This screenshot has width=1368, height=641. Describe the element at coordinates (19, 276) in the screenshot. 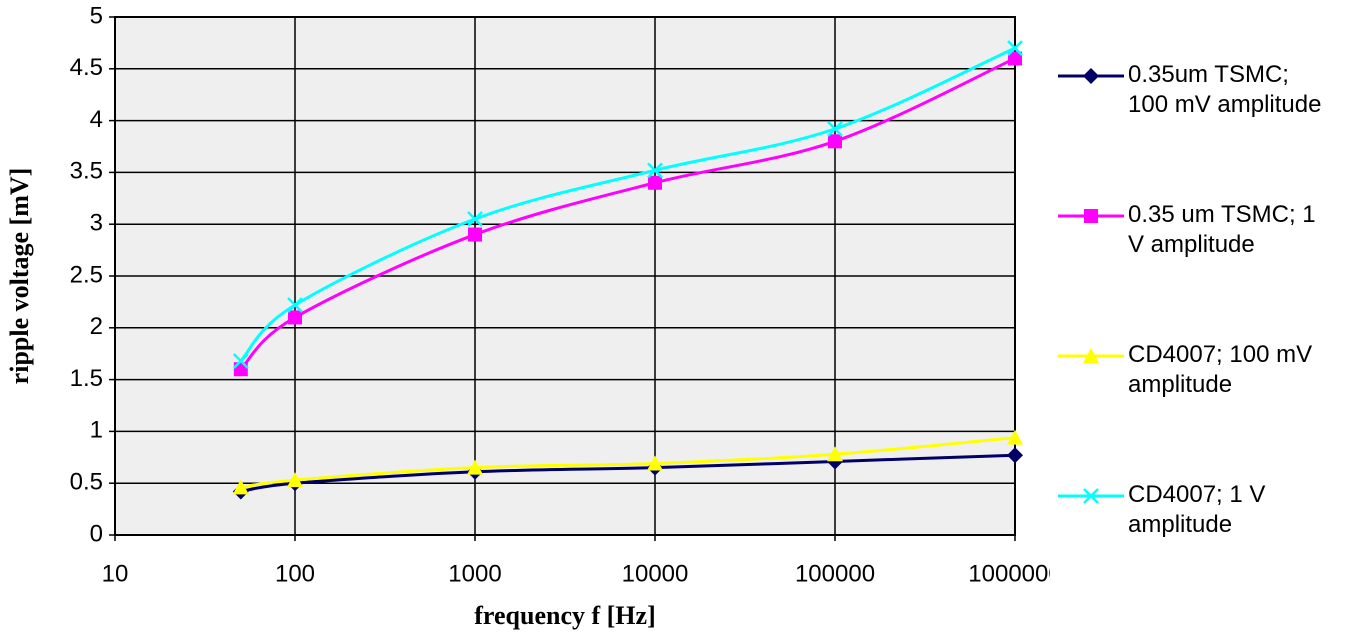

I see `y-axis-title: ripple voltage [mV]` at that location.